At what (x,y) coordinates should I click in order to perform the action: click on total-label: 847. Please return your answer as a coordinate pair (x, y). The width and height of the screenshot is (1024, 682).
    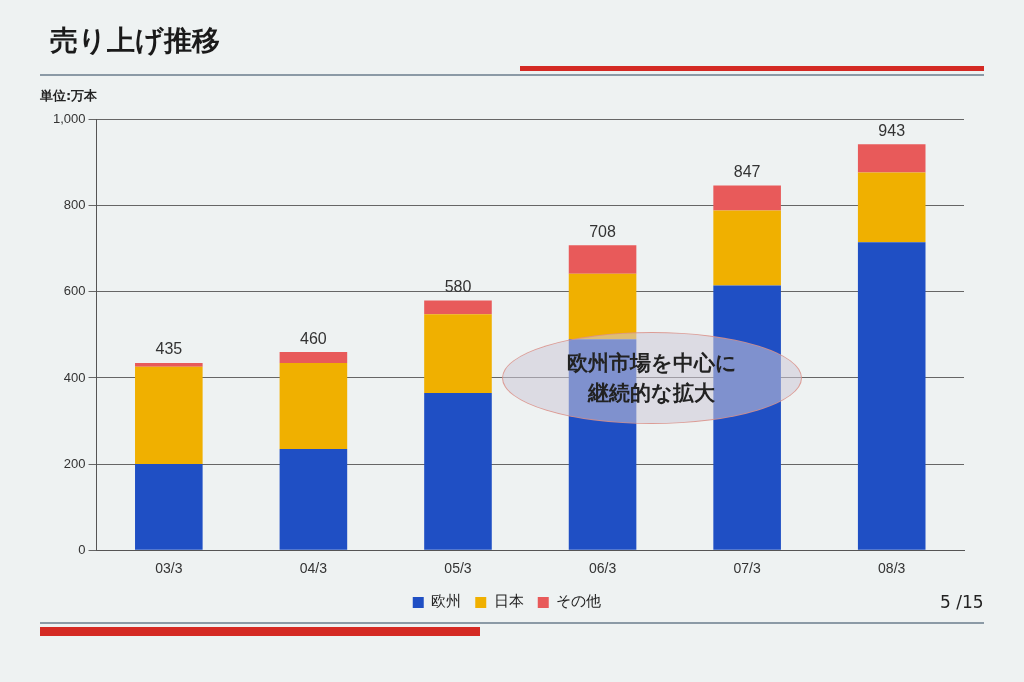
    Looking at the image, I should click on (747, 171).